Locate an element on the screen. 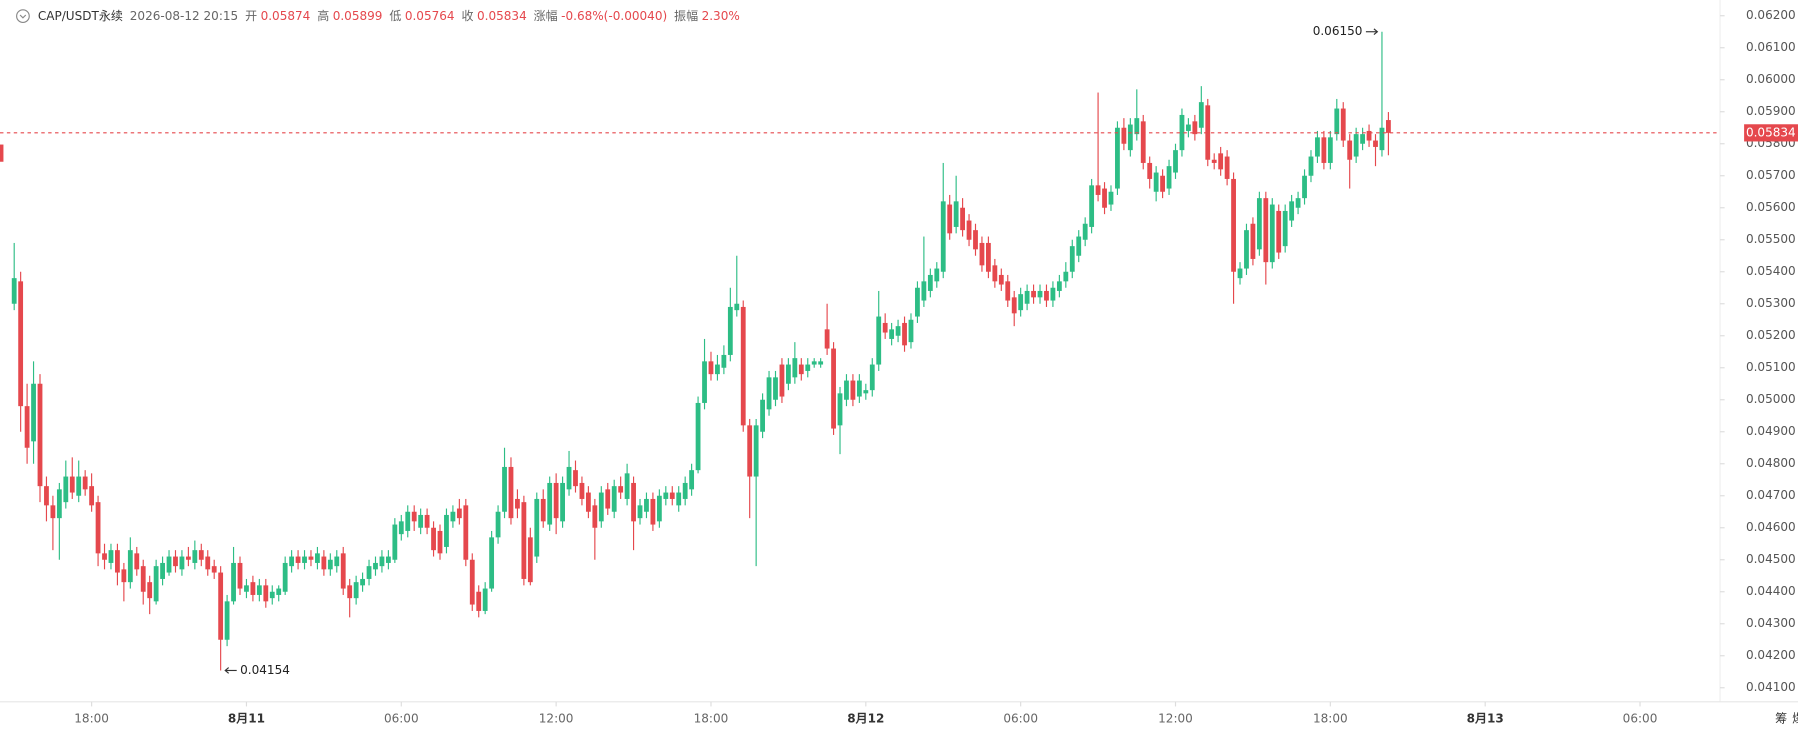  y-tick-label: 0.04700 is located at coordinates (1771, 495).